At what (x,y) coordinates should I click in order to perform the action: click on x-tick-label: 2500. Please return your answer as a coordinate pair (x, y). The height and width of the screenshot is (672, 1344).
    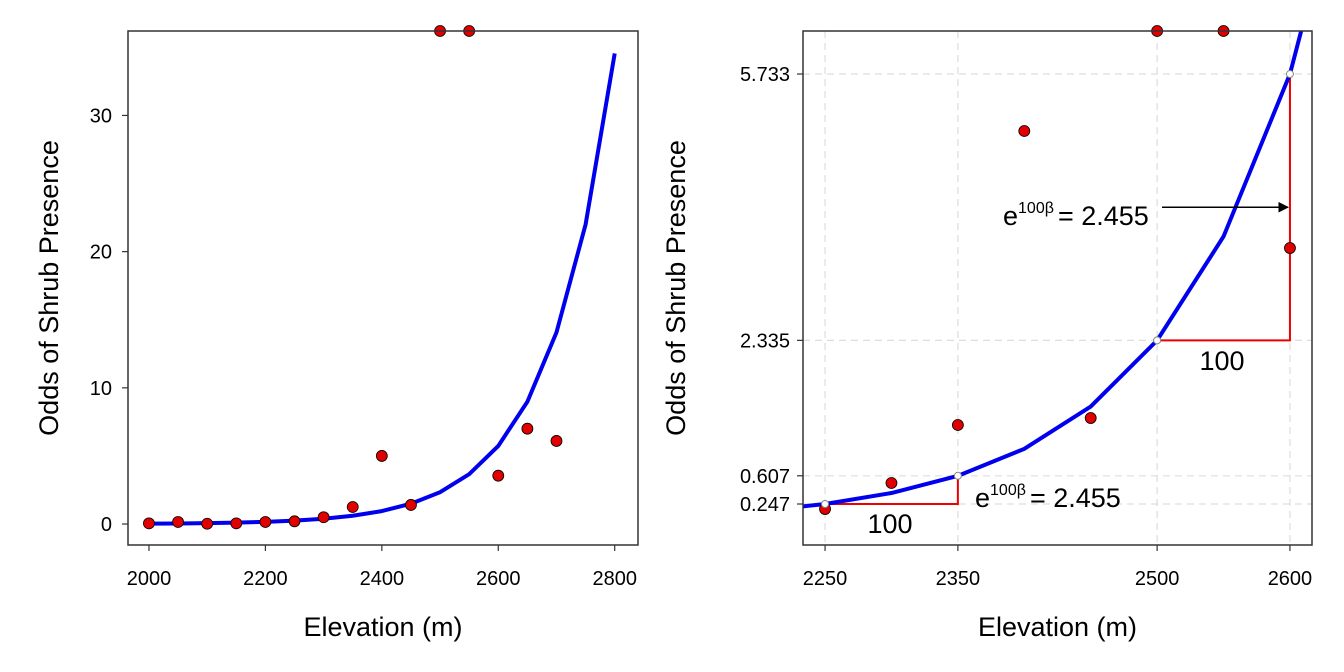
    Looking at the image, I should click on (1157, 579).